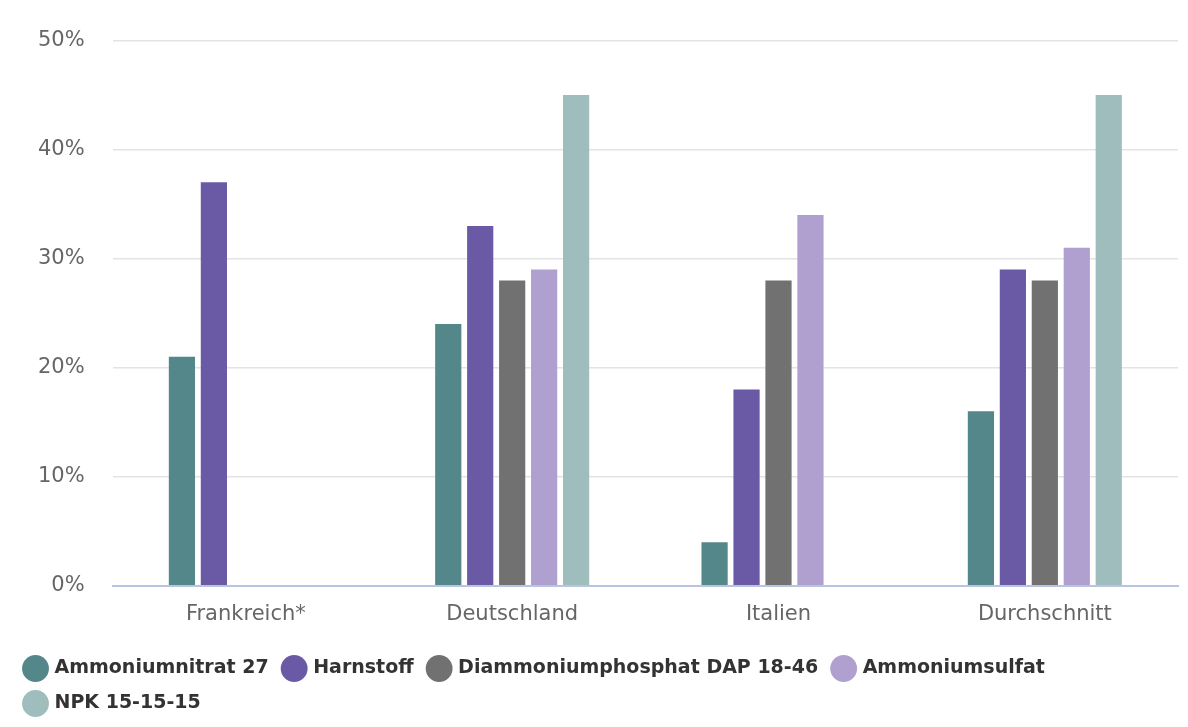 The height and width of the screenshot is (727, 1188). Describe the element at coordinates (1044, 612) in the screenshot. I see `x-tick-label: Durchschnitt` at that location.